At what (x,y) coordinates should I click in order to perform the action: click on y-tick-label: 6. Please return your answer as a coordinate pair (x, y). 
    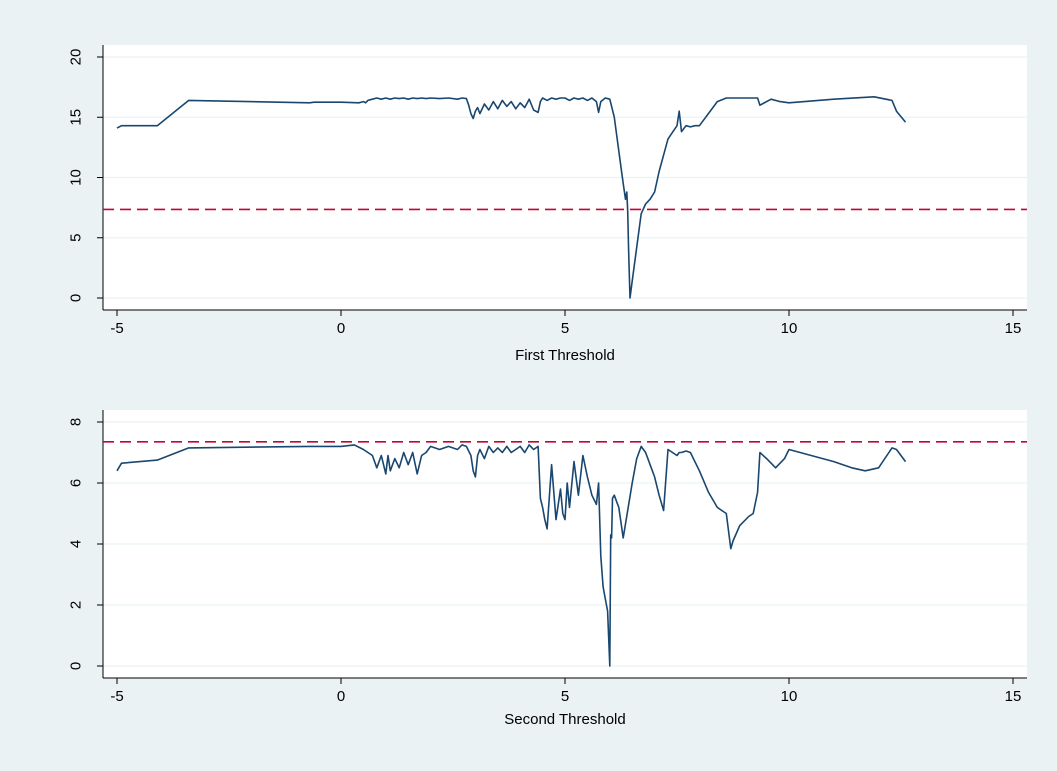
    Looking at the image, I should click on (76, 483).